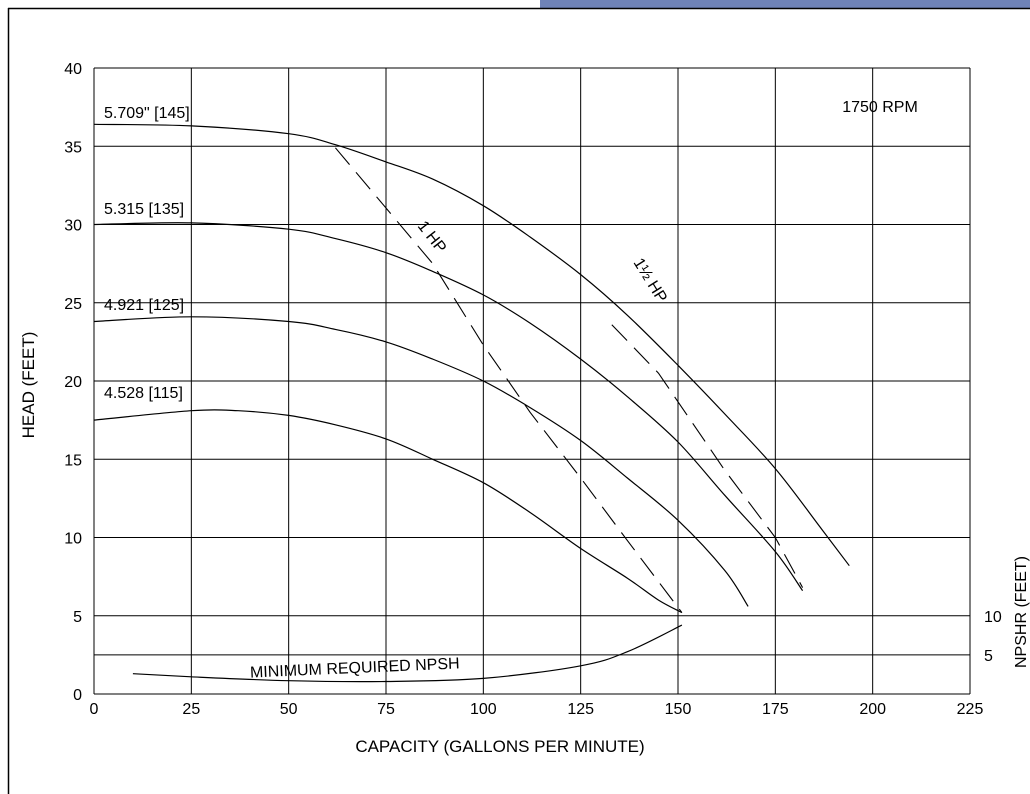  I want to click on x-tick-label: 100, so click(483, 709).